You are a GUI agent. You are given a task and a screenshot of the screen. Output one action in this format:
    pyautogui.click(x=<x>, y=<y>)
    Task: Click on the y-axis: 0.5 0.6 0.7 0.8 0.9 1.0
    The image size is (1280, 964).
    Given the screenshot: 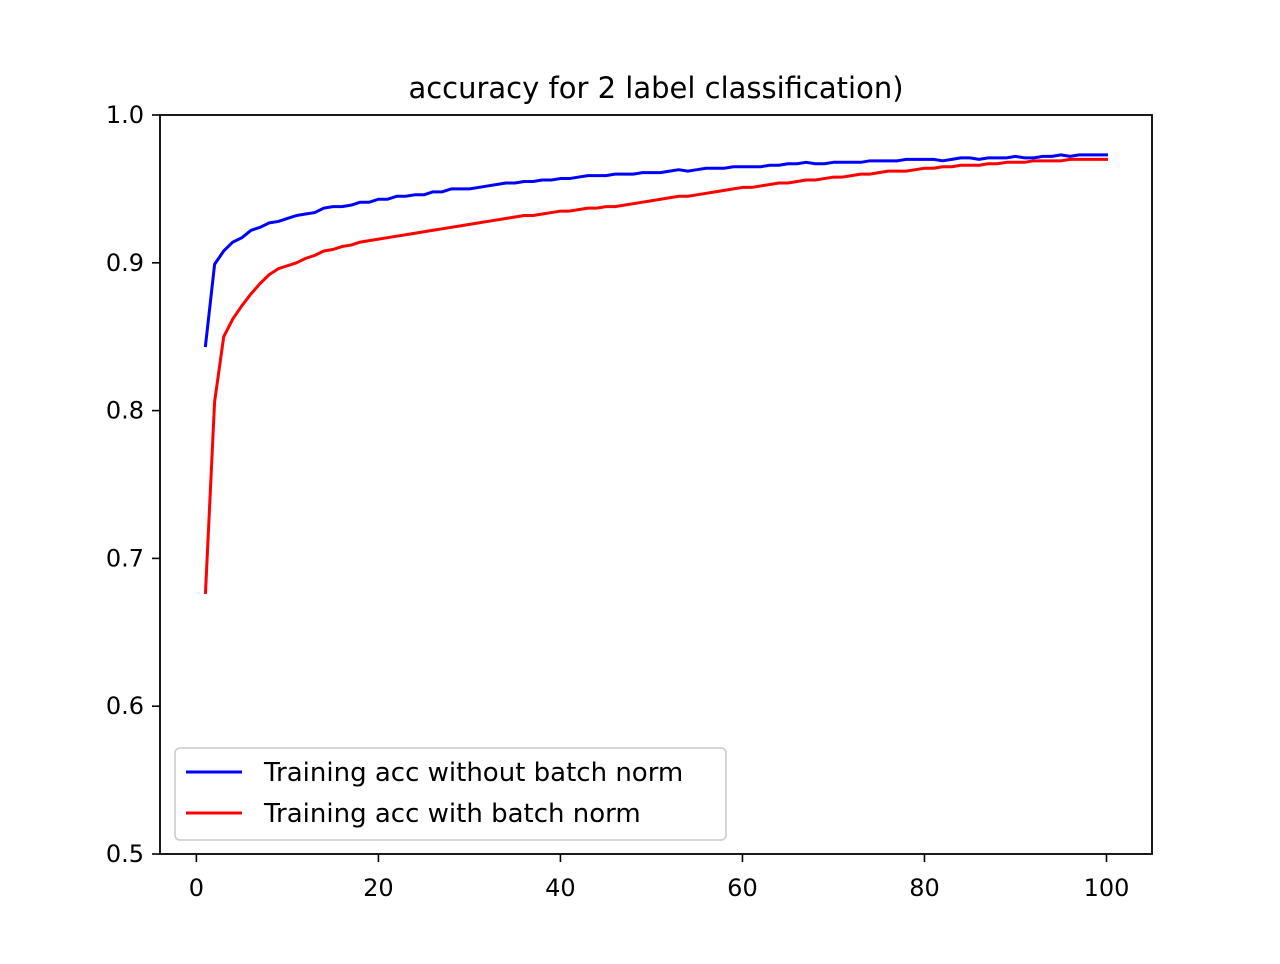 What is the action you would take?
    pyautogui.click(x=133, y=484)
    